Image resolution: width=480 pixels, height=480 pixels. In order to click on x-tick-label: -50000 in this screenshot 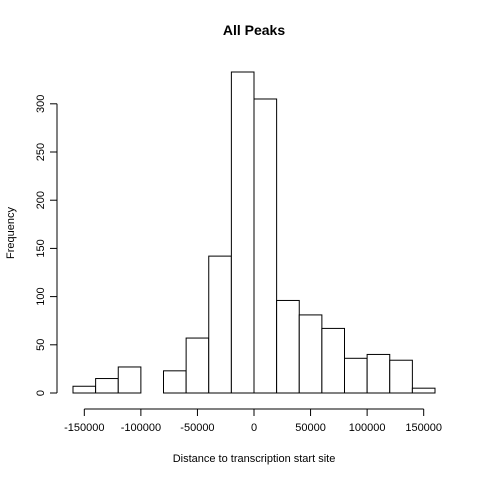, I will do `click(197, 428)`.